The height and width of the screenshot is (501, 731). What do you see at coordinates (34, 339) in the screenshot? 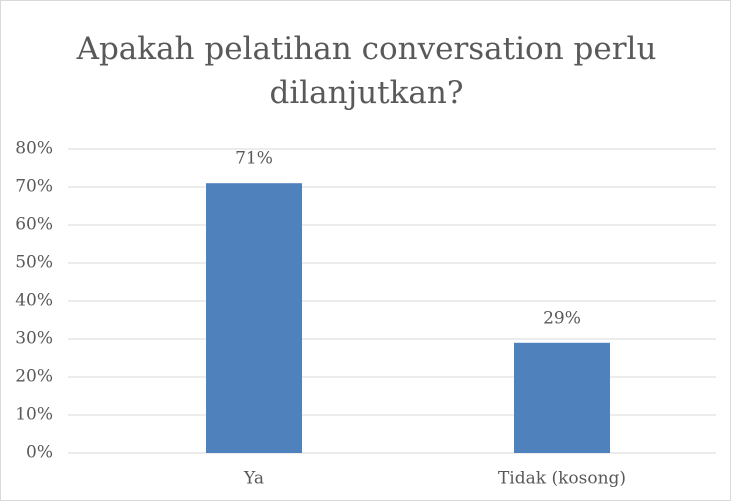
I see `y-tick-label: 30%` at bounding box center [34, 339].